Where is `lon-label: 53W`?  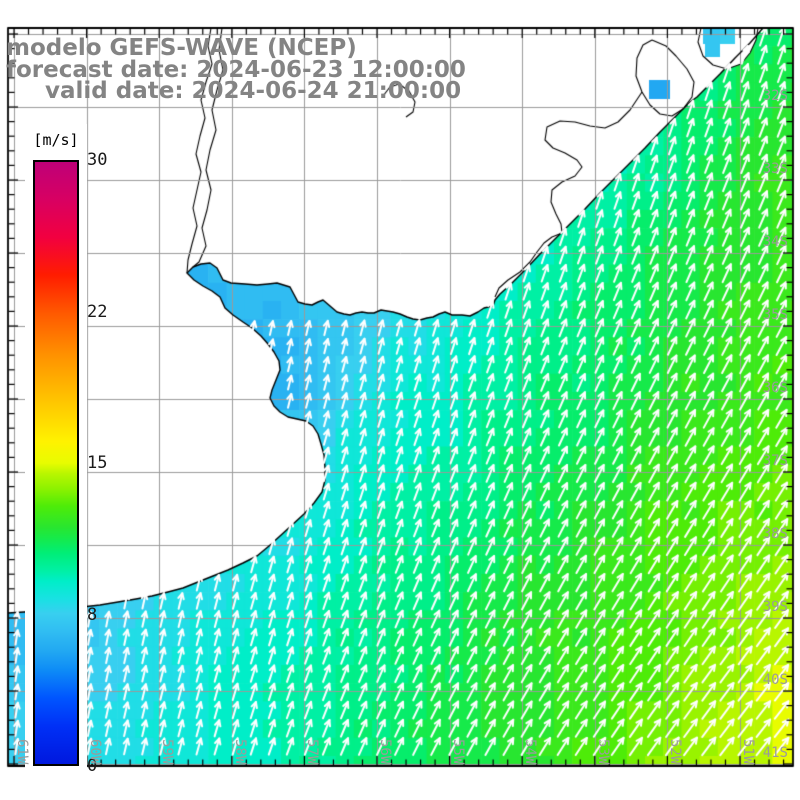 lon-label: 53W is located at coordinates (602, 752).